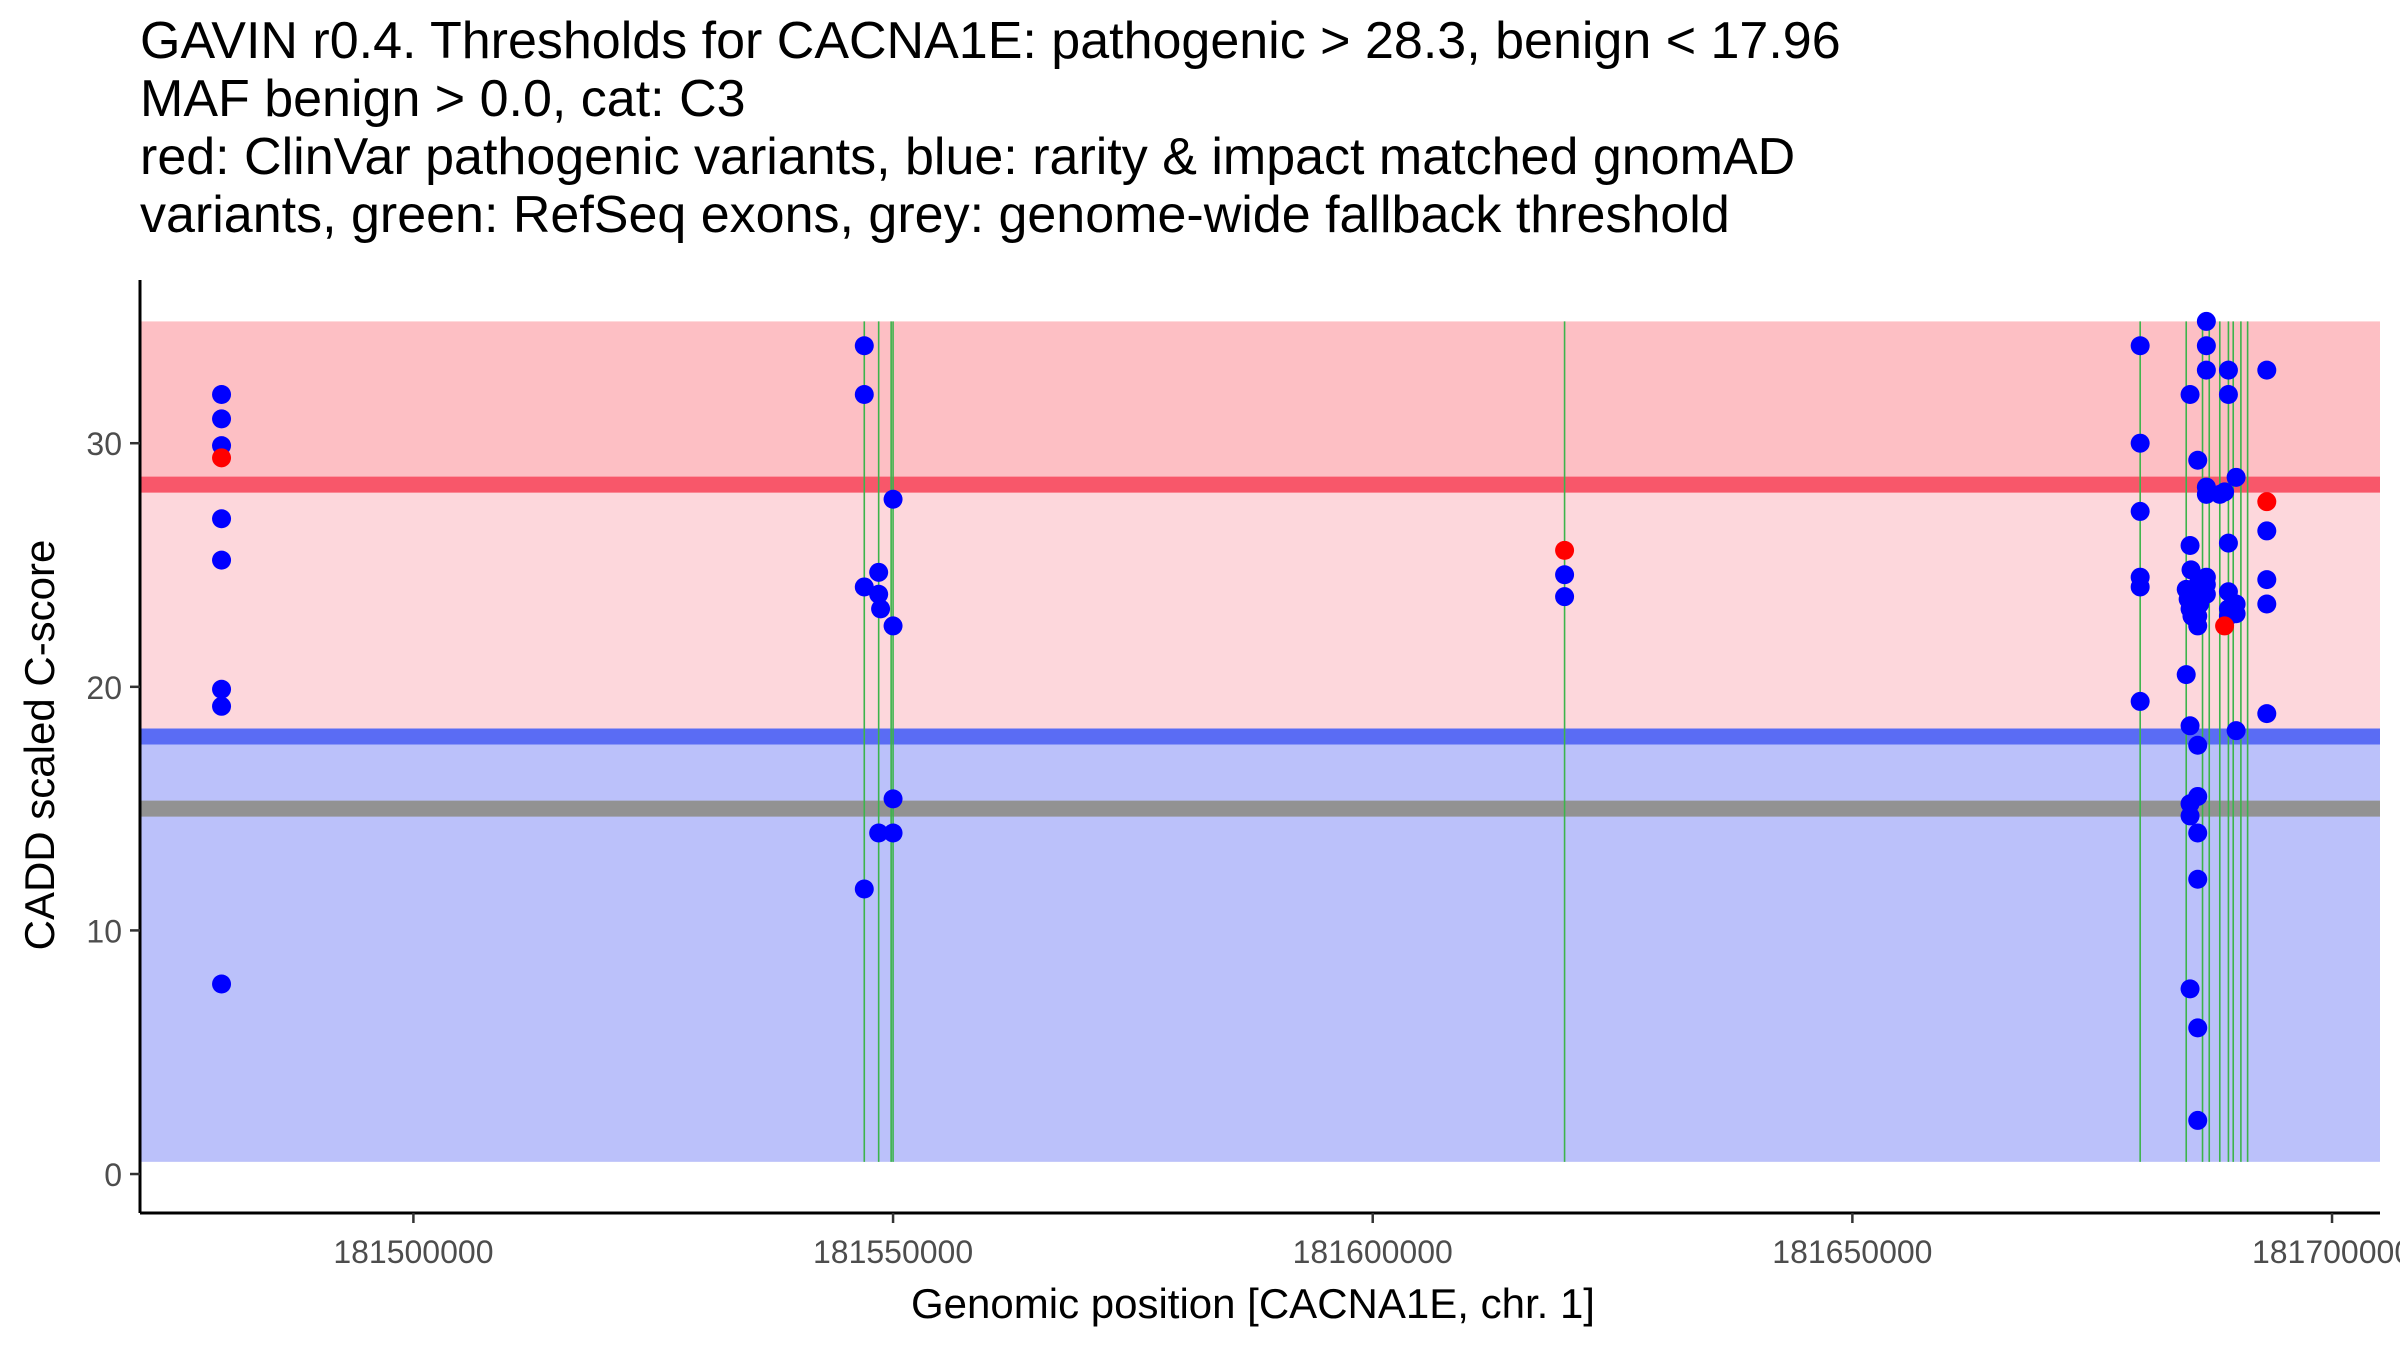 The width and height of the screenshot is (2400, 1350). What do you see at coordinates (1852, 1252) in the screenshot?
I see `x-tick-label: 181650000` at bounding box center [1852, 1252].